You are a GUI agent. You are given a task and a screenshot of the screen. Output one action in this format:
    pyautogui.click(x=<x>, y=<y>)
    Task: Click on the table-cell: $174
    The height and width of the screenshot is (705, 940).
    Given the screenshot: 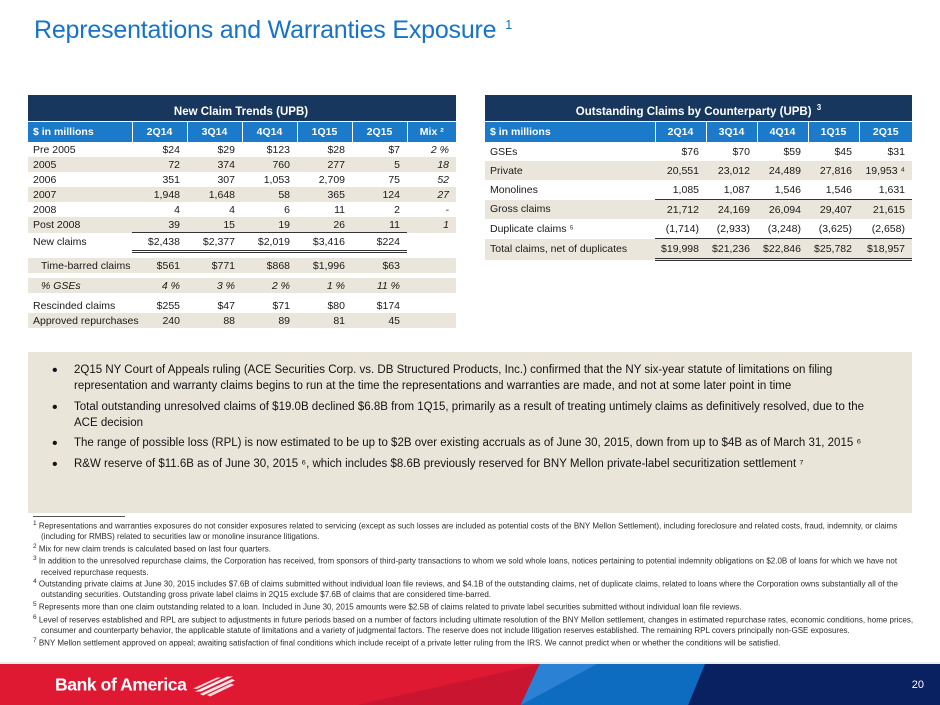 What is the action you would take?
    pyautogui.click(x=388, y=305)
    